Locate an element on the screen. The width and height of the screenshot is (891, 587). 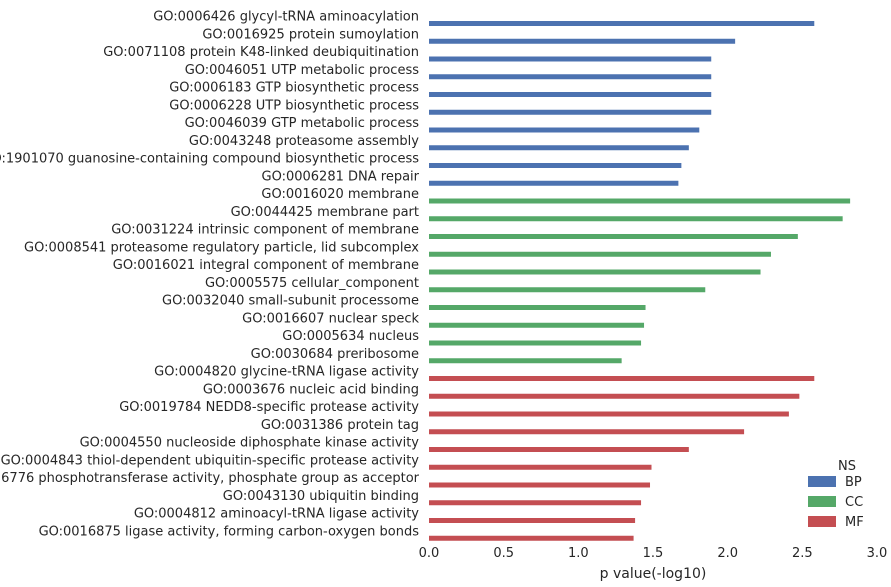
category-label: GO:0006228 UTP biosynthetic process is located at coordinates (294, 105).